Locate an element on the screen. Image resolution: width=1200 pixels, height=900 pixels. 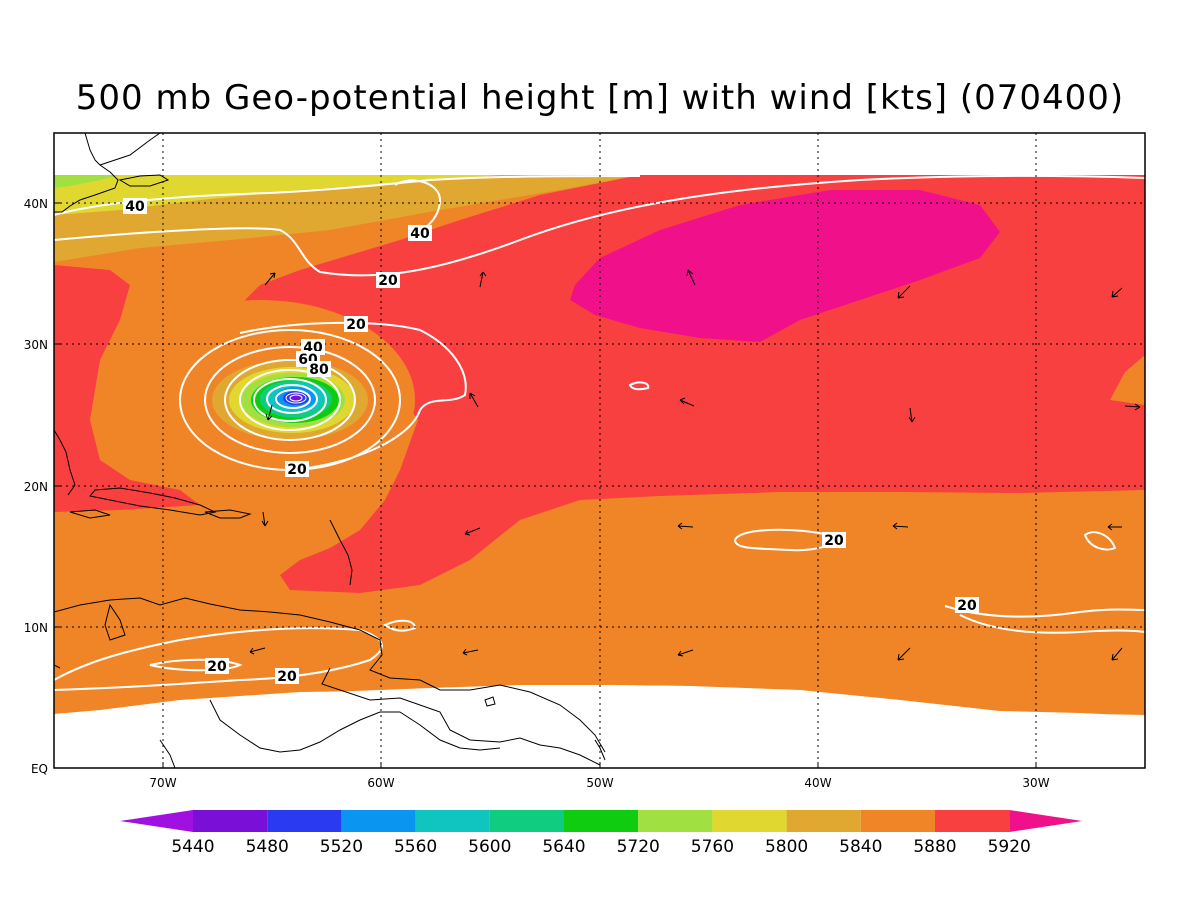
colorbar-label: 5840 is located at coordinates (860, 847).